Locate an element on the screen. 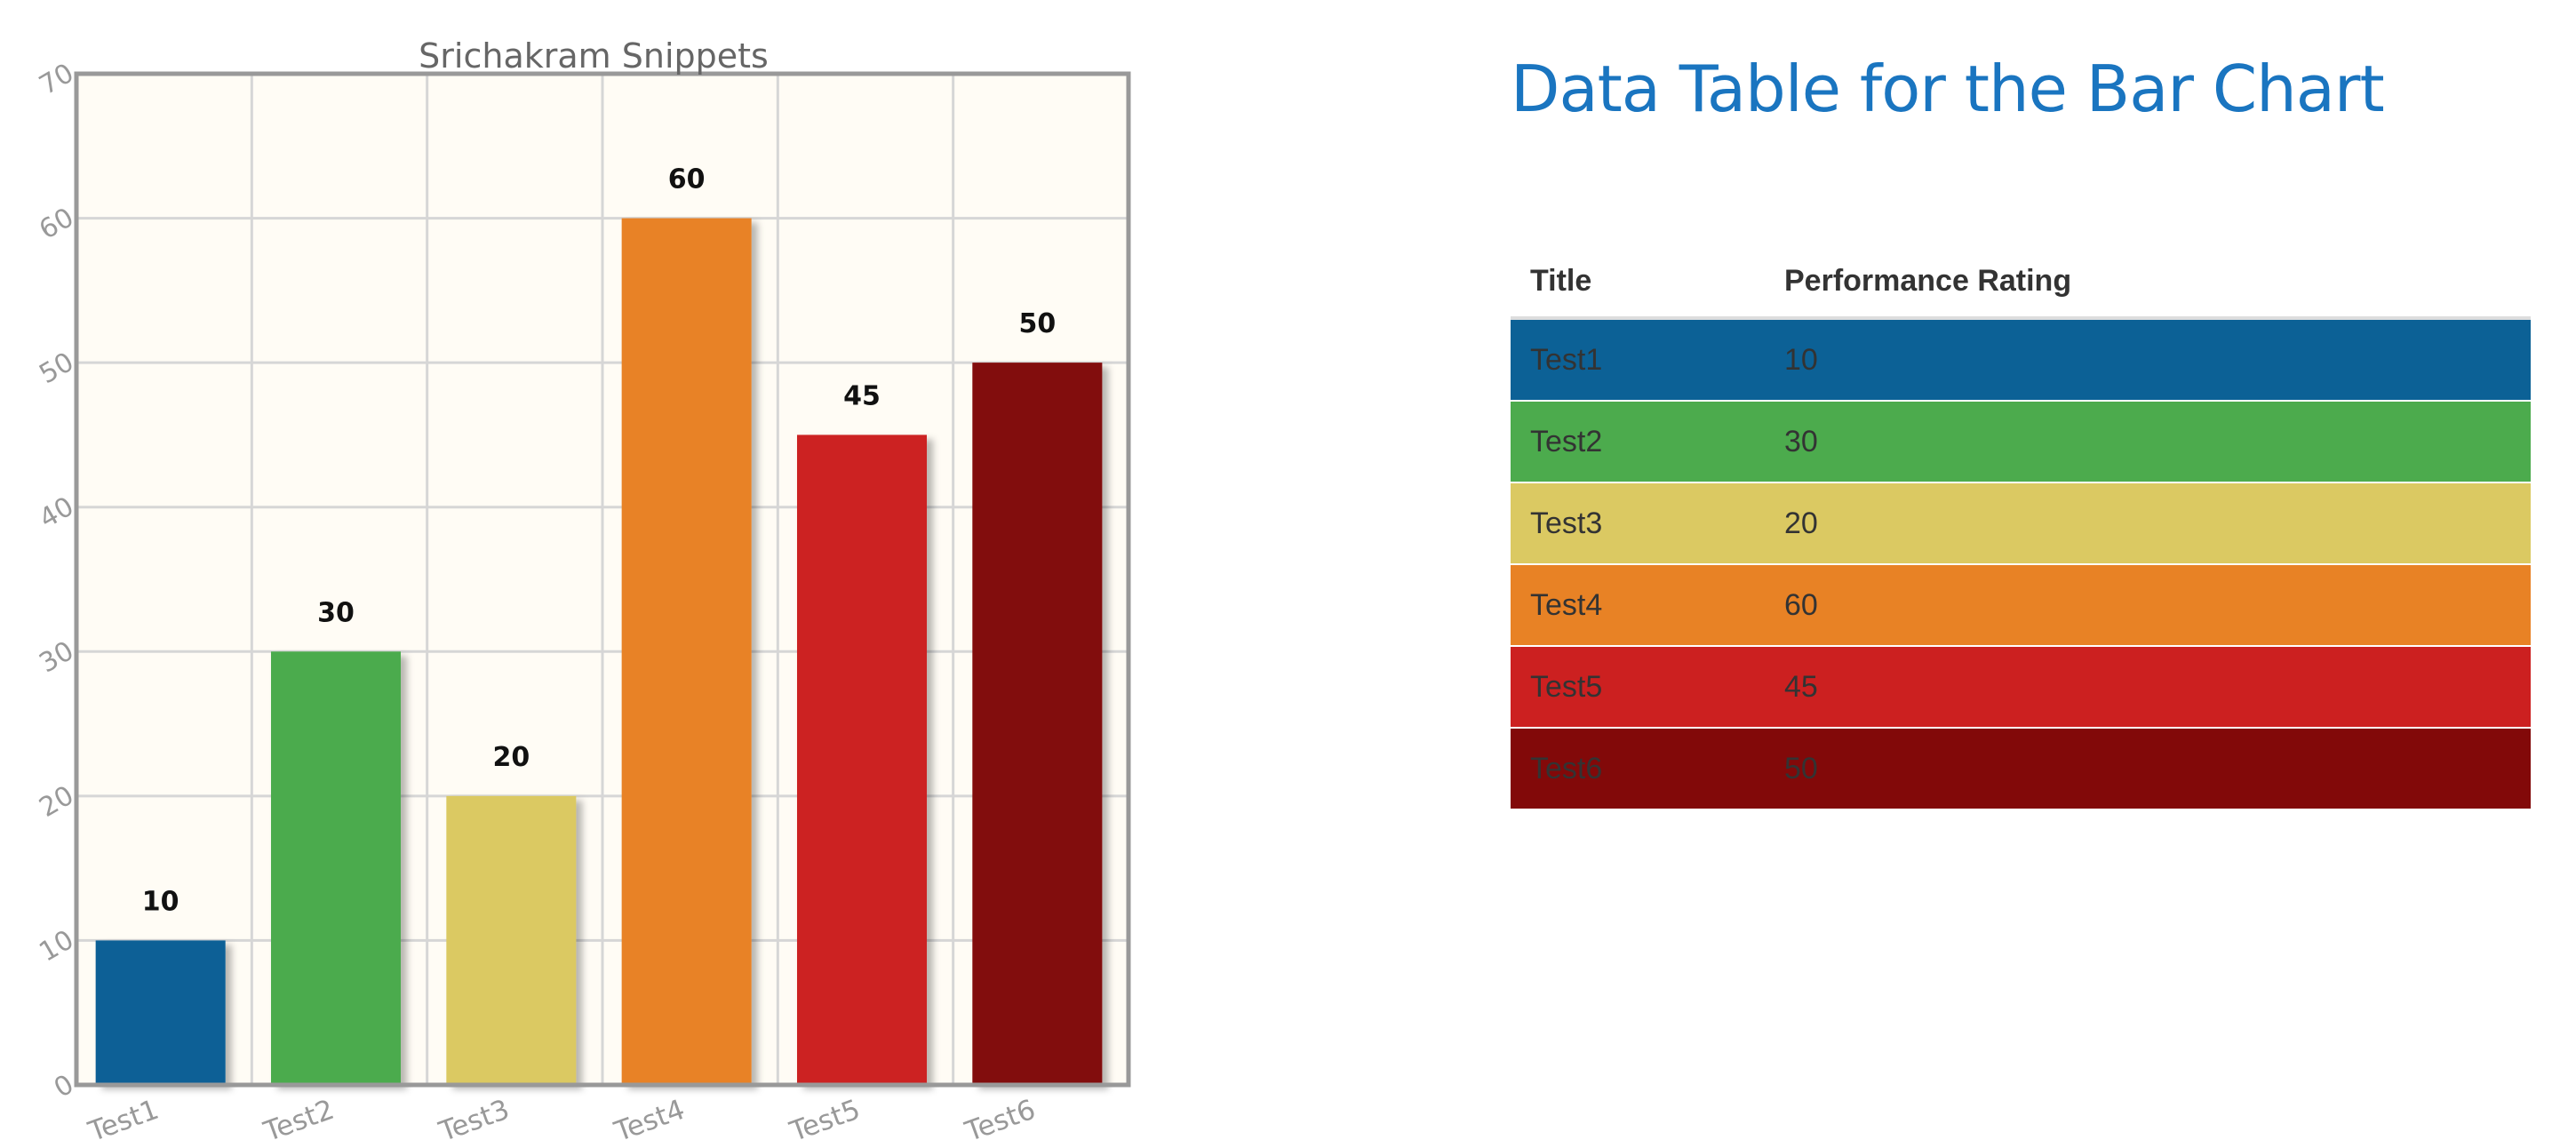 The image size is (2576, 1148). column-header-rating: Performance Rating is located at coordinates (2148, 283).